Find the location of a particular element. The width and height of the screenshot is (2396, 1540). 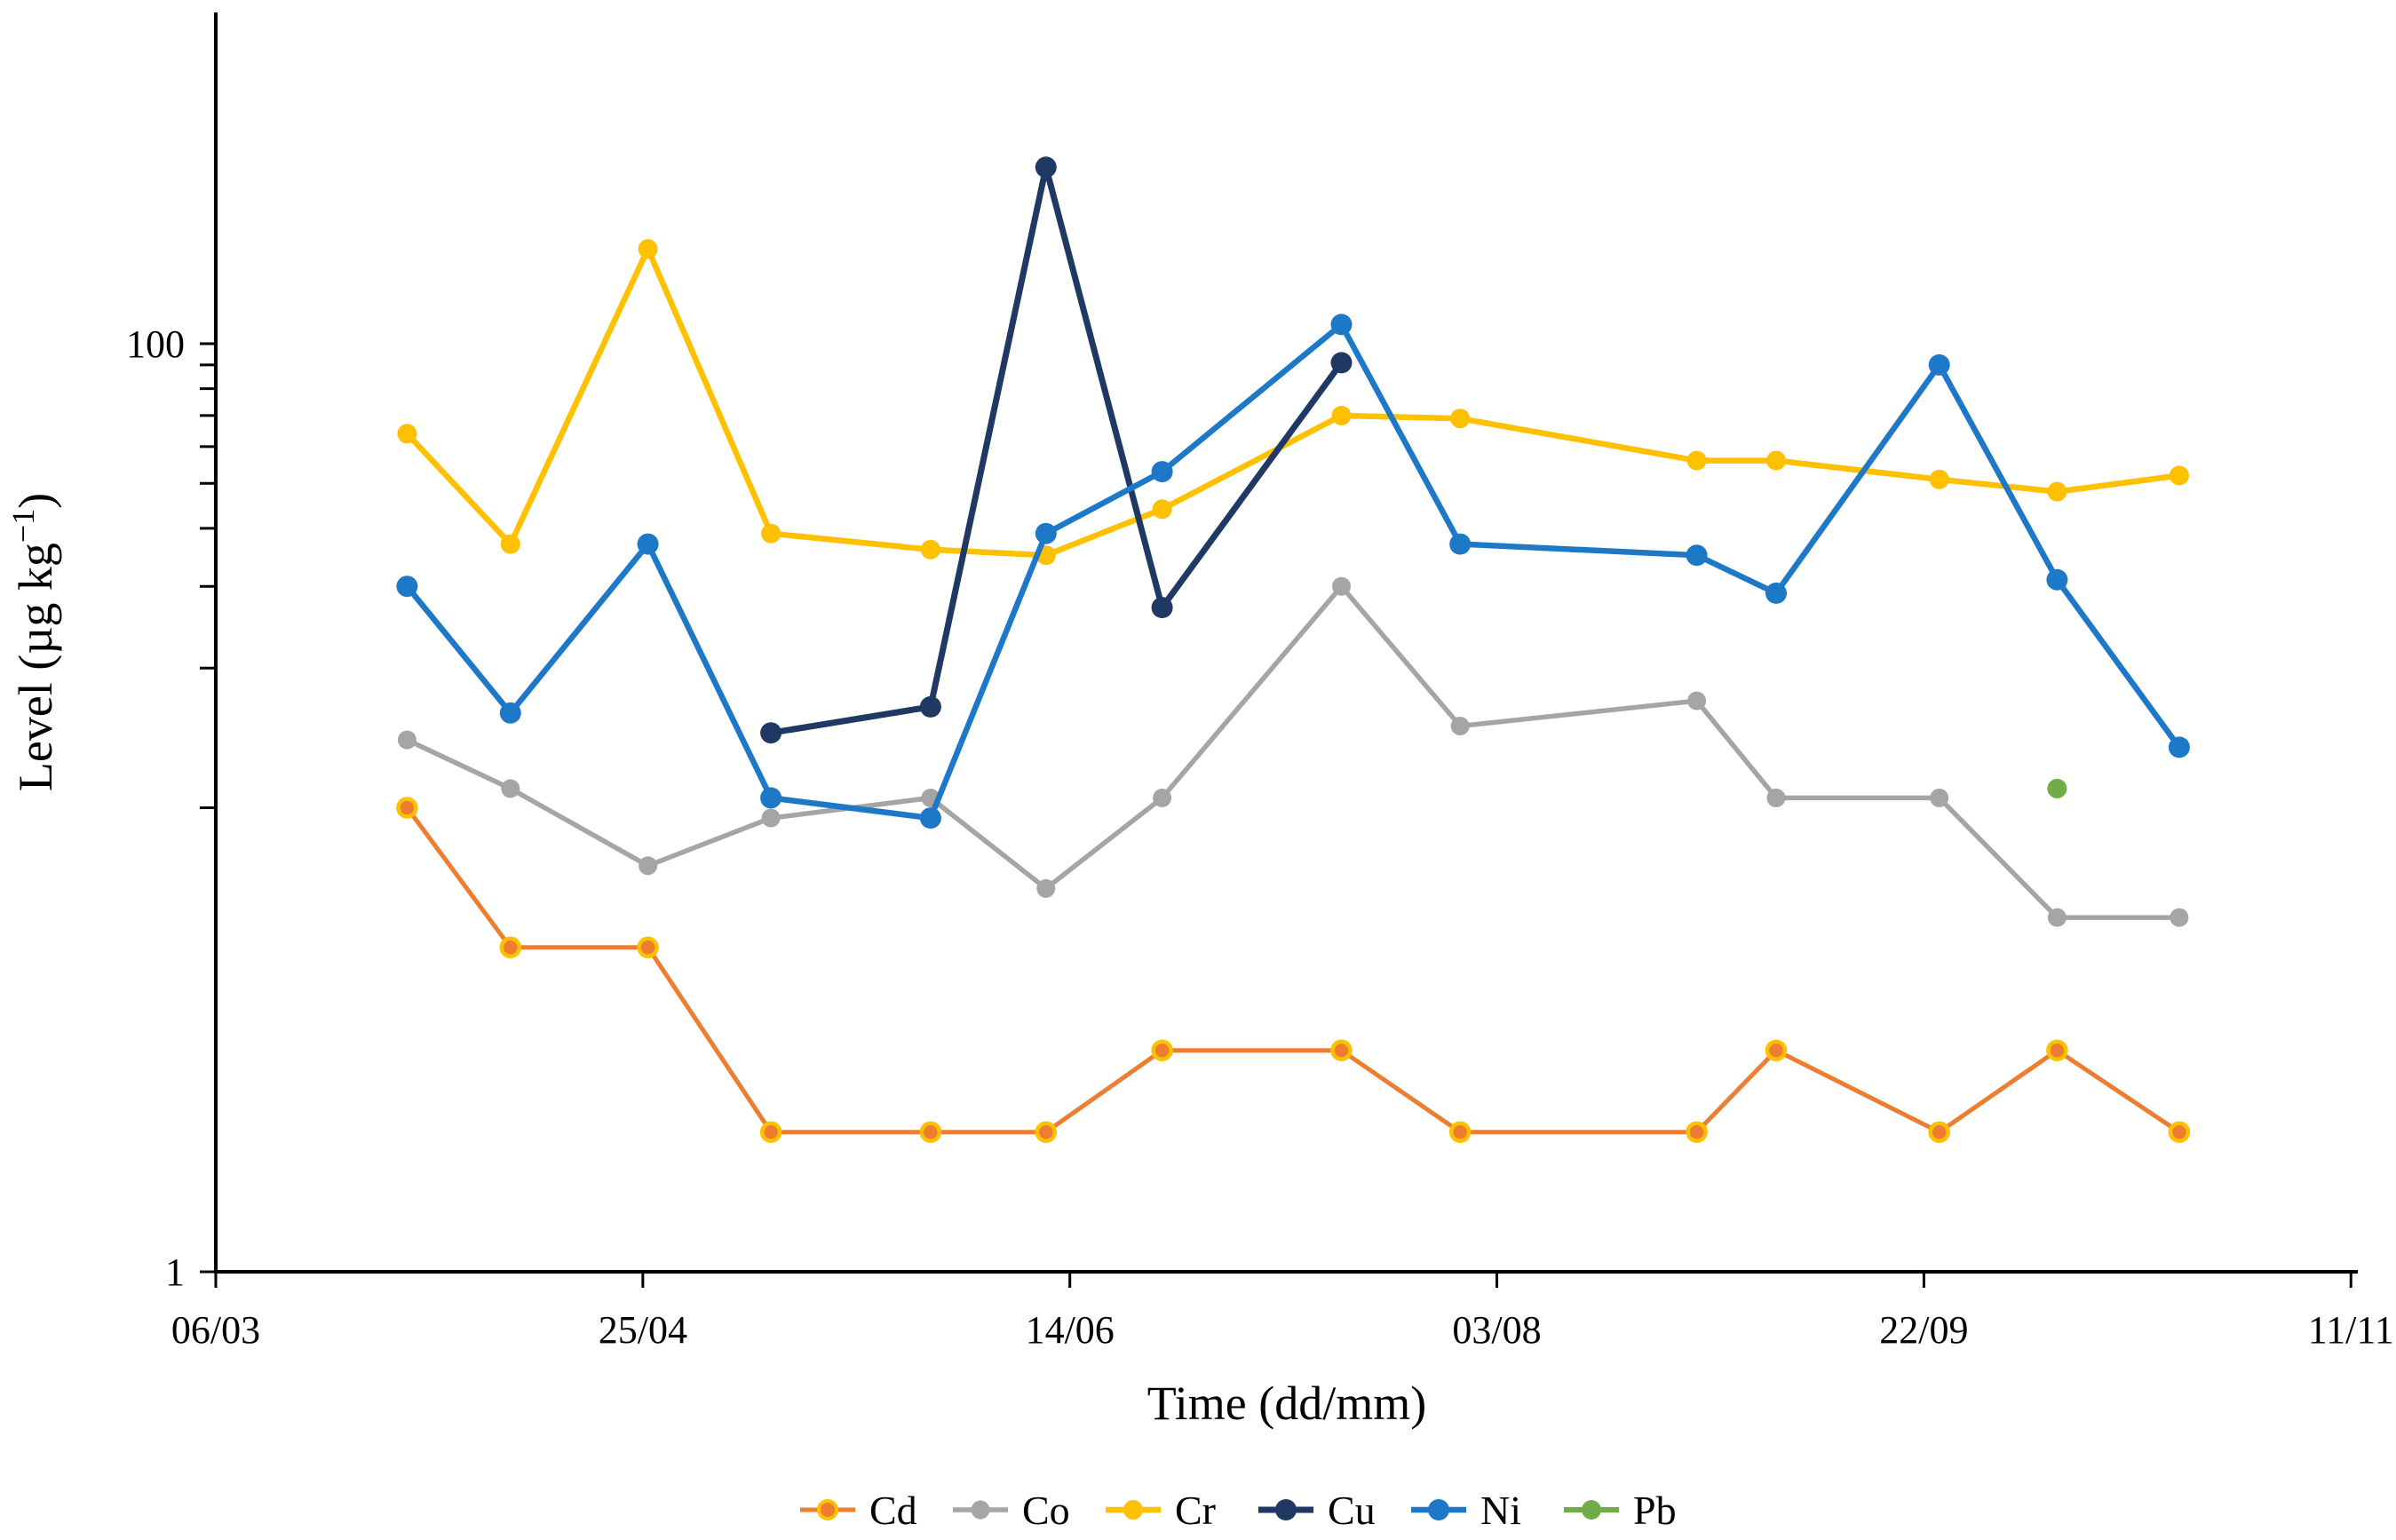

legend-label-cr: Cr is located at coordinates (1195, 1510).